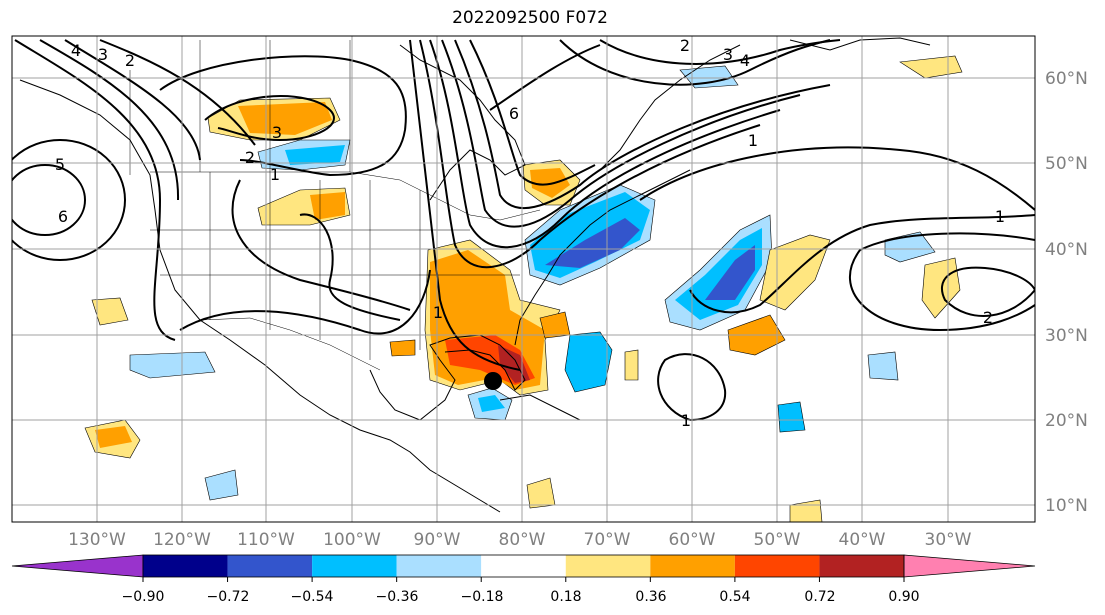  What do you see at coordinates (1066, 292) in the screenshot?
I see `latitude-axis: 60°N 50°N 40°N 30°N 20°N 10°N` at bounding box center [1066, 292].